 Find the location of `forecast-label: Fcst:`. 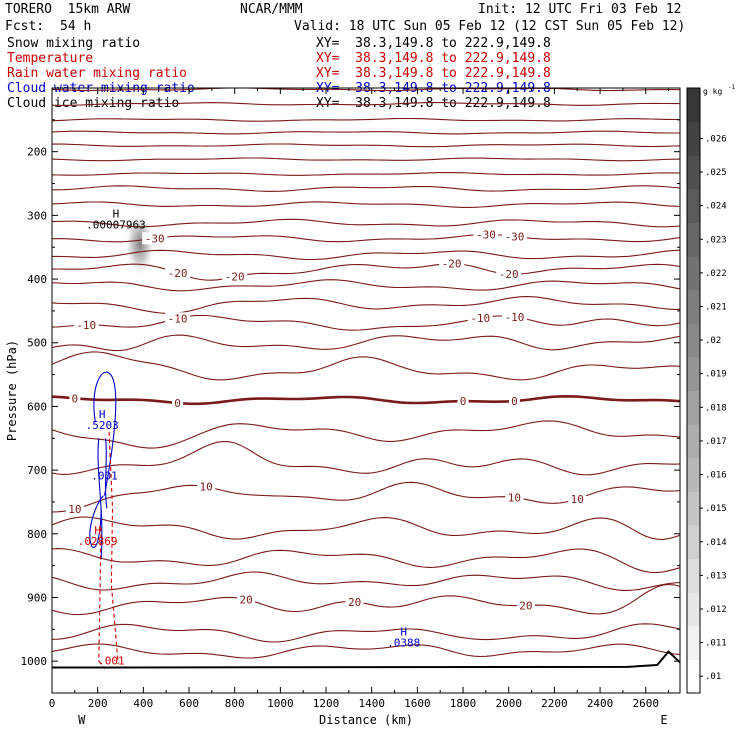

forecast-label: Fcst: is located at coordinates (25, 26).